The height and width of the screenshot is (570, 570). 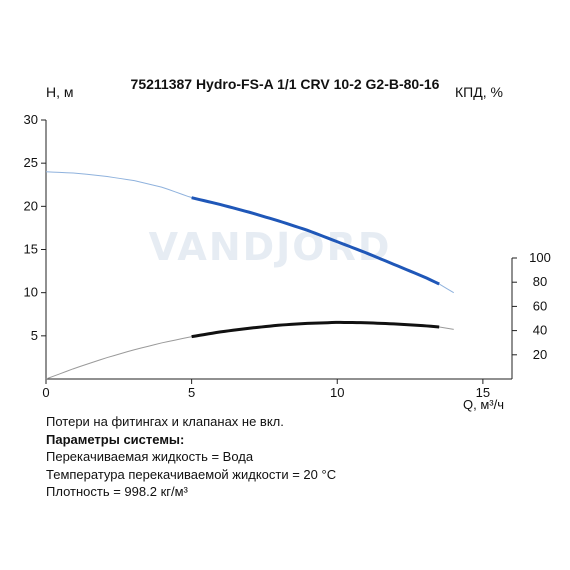 I want to click on y2-tick-label: 100, so click(x=540, y=257).